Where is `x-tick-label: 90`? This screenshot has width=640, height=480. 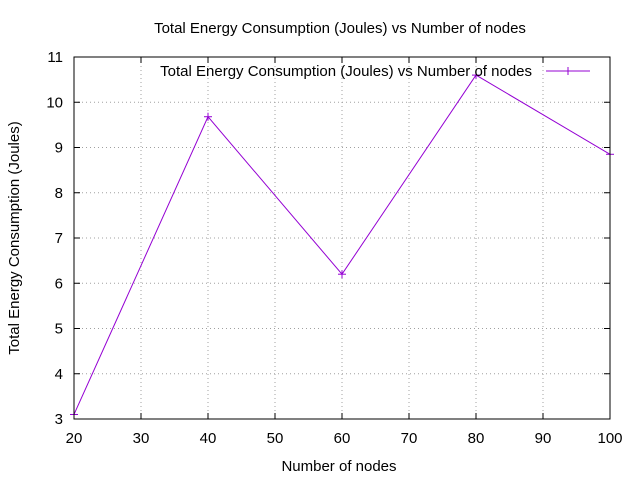 x-tick-label: 90 is located at coordinates (543, 438).